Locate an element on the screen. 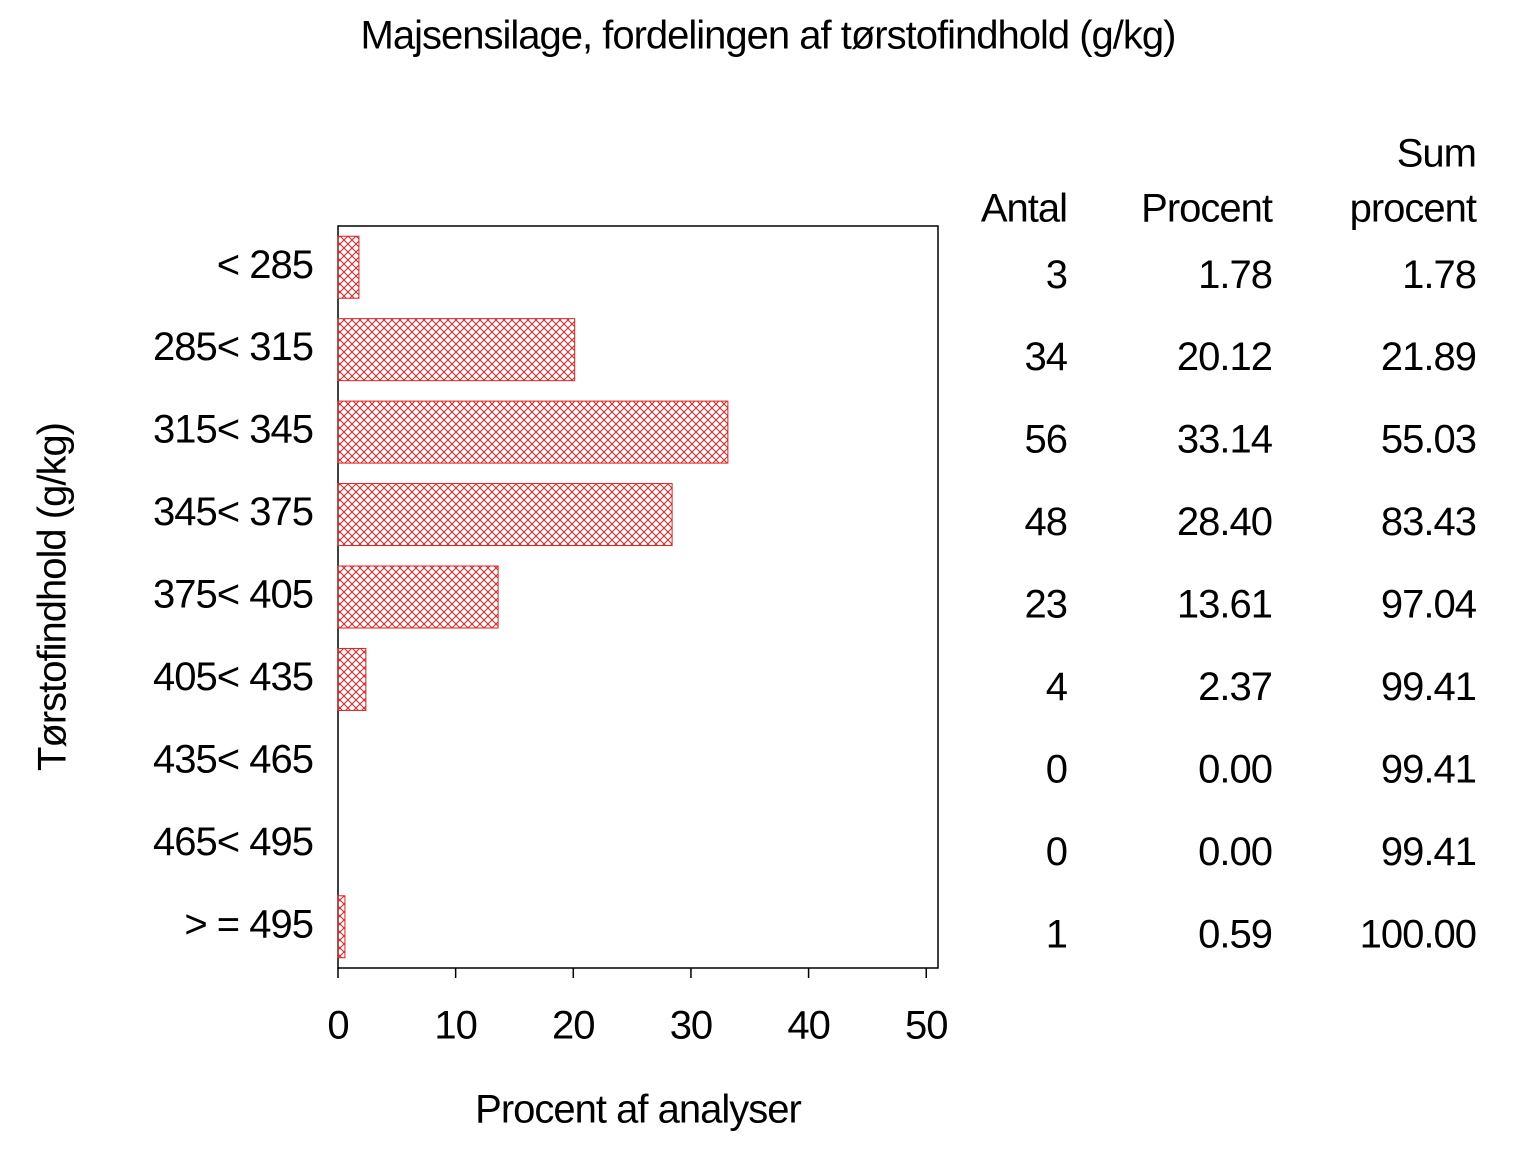 Image resolution: width=1536 pixels, height=1152 pixels. y-tick-label: 405< 435 is located at coordinates (233, 677).